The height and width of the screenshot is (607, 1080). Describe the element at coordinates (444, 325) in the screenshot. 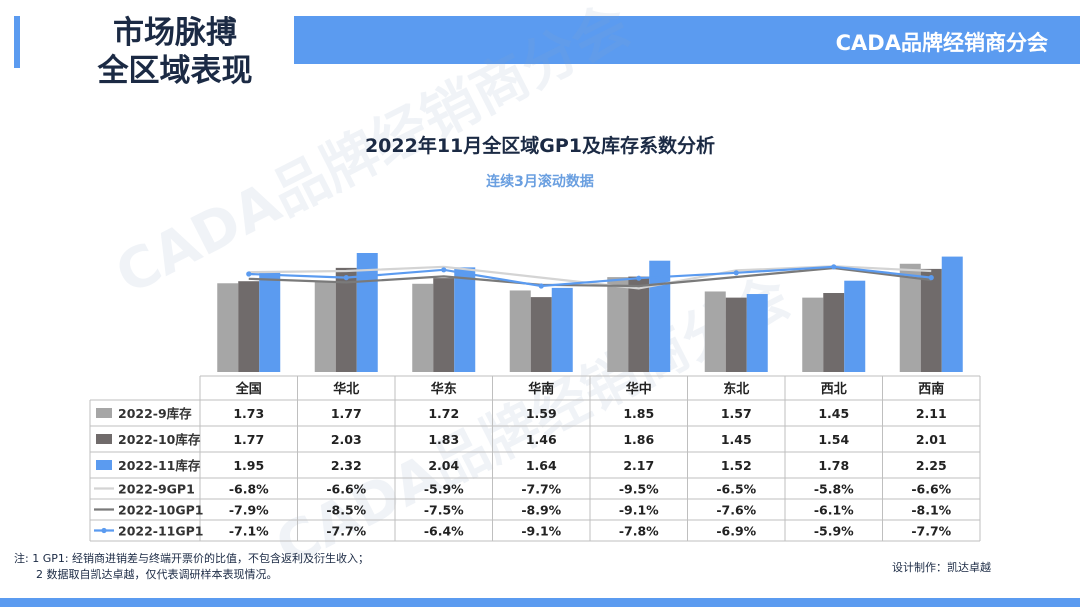

I see `bar-2-华东` at that location.